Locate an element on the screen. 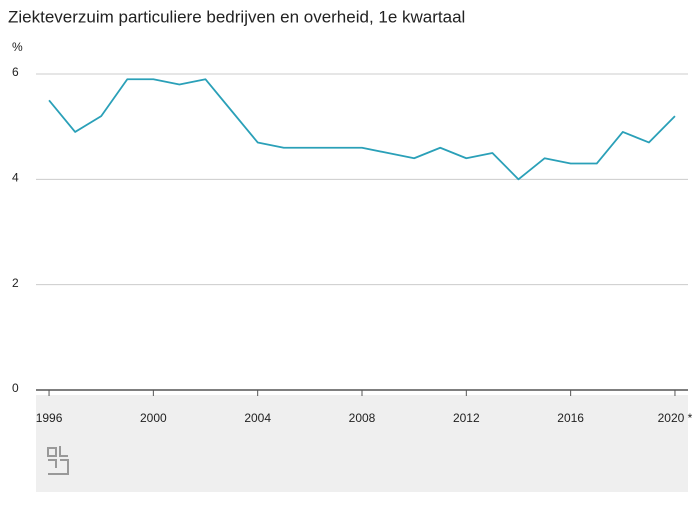 This screenshot has width=700, height=520. x-tick-label: 2008 is located at coordinates (362, 418).